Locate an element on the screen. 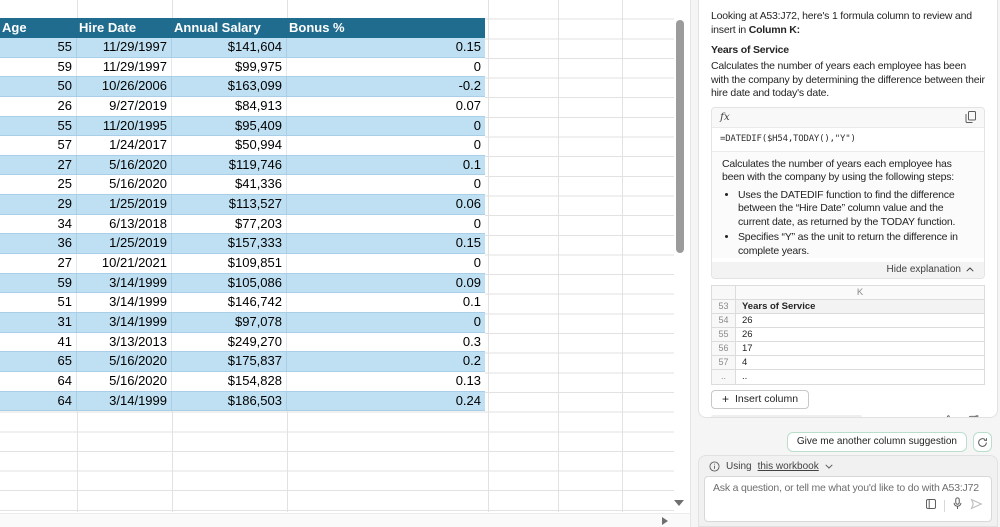 Image resolution: width=1000 pixels, height=527 pixels. table-cell: 10/26/2006 is located at coordinates (124, 86).